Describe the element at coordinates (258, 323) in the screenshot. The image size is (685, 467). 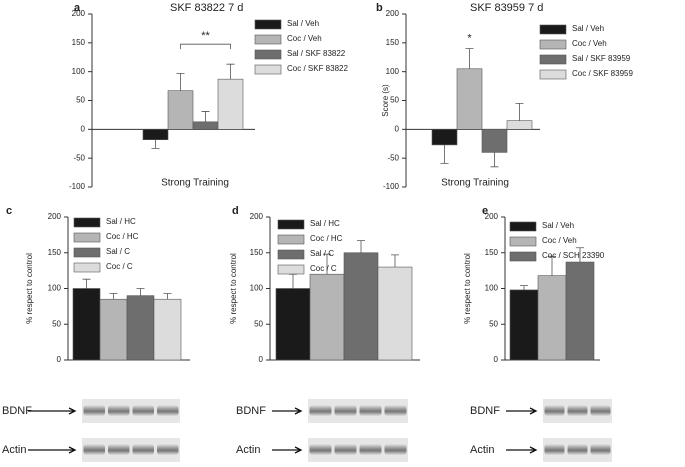
I see `y-tick-label: 50` at that location.